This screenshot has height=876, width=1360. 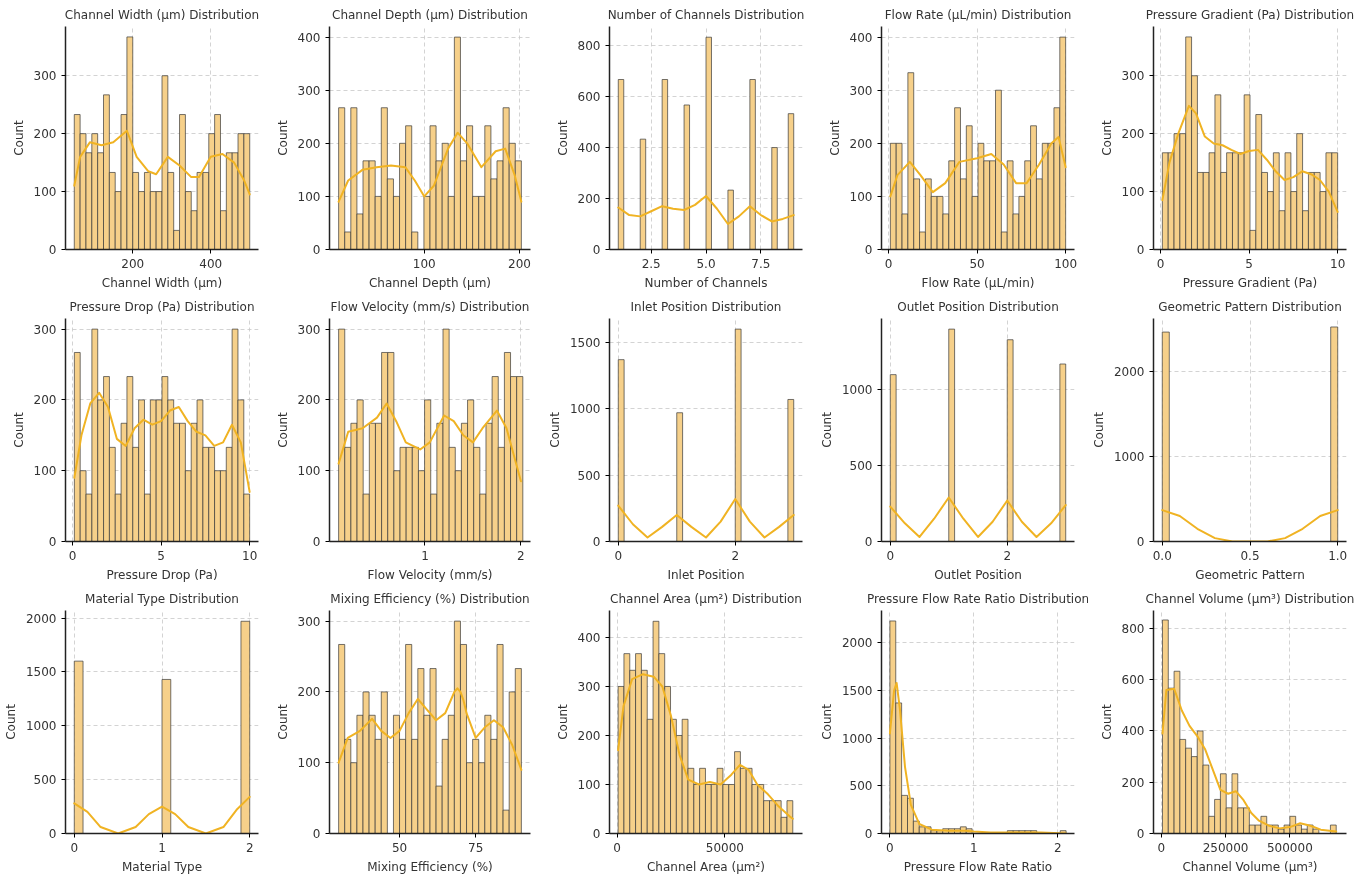 What do you see at coordinates (706, 598) in the screenshot?
I see `chart-title: Channel Area (µm²) Distribution` at bounding box center [706, 598].